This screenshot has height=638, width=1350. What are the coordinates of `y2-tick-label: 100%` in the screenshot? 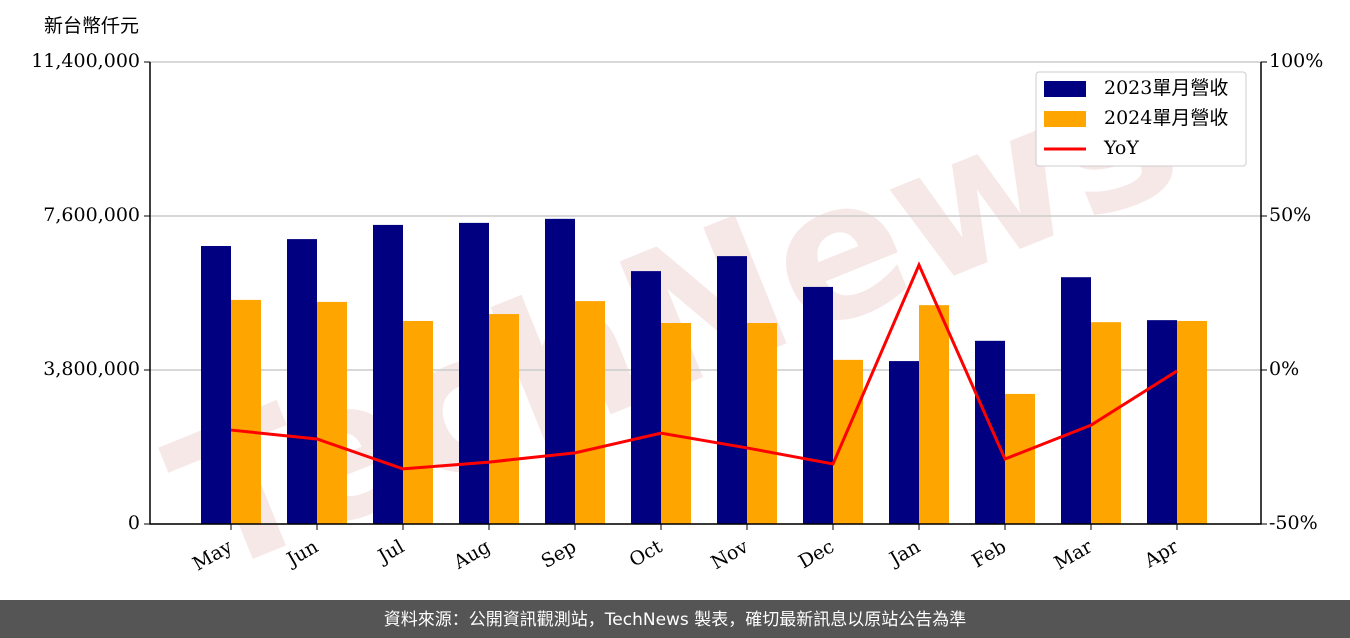 It's located at (1296, 61).